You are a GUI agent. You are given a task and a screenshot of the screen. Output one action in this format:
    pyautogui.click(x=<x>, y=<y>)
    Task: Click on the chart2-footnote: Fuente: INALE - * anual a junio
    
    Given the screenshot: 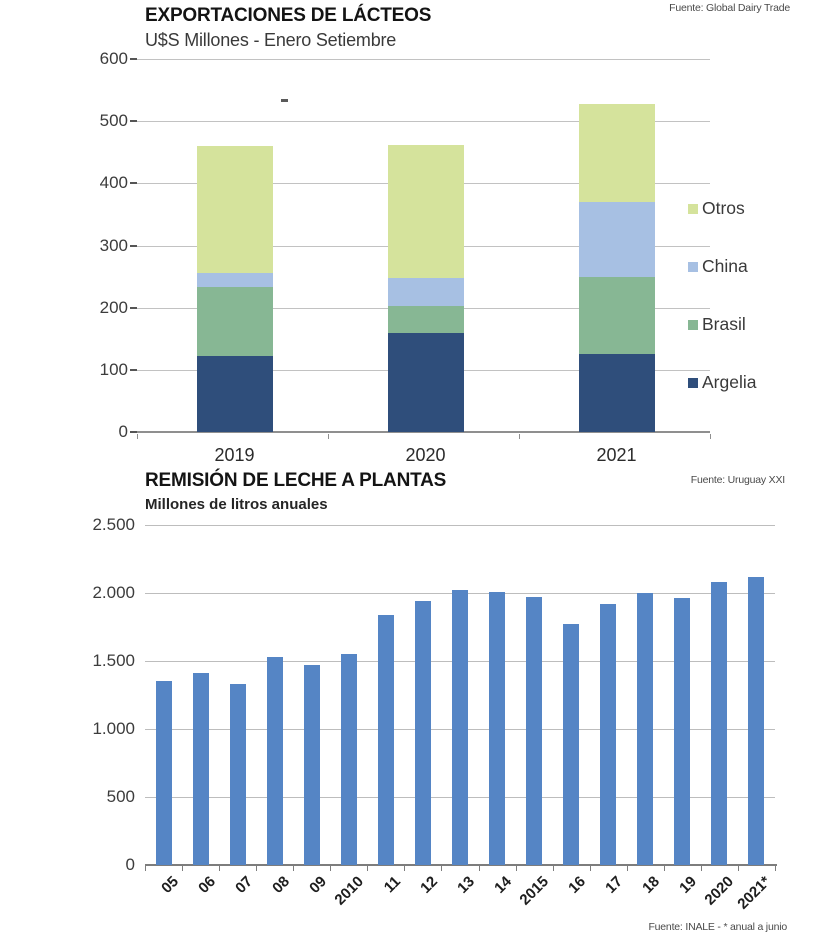 What is the action you would take?
    pyautogui.click(x=717, y=927)
    